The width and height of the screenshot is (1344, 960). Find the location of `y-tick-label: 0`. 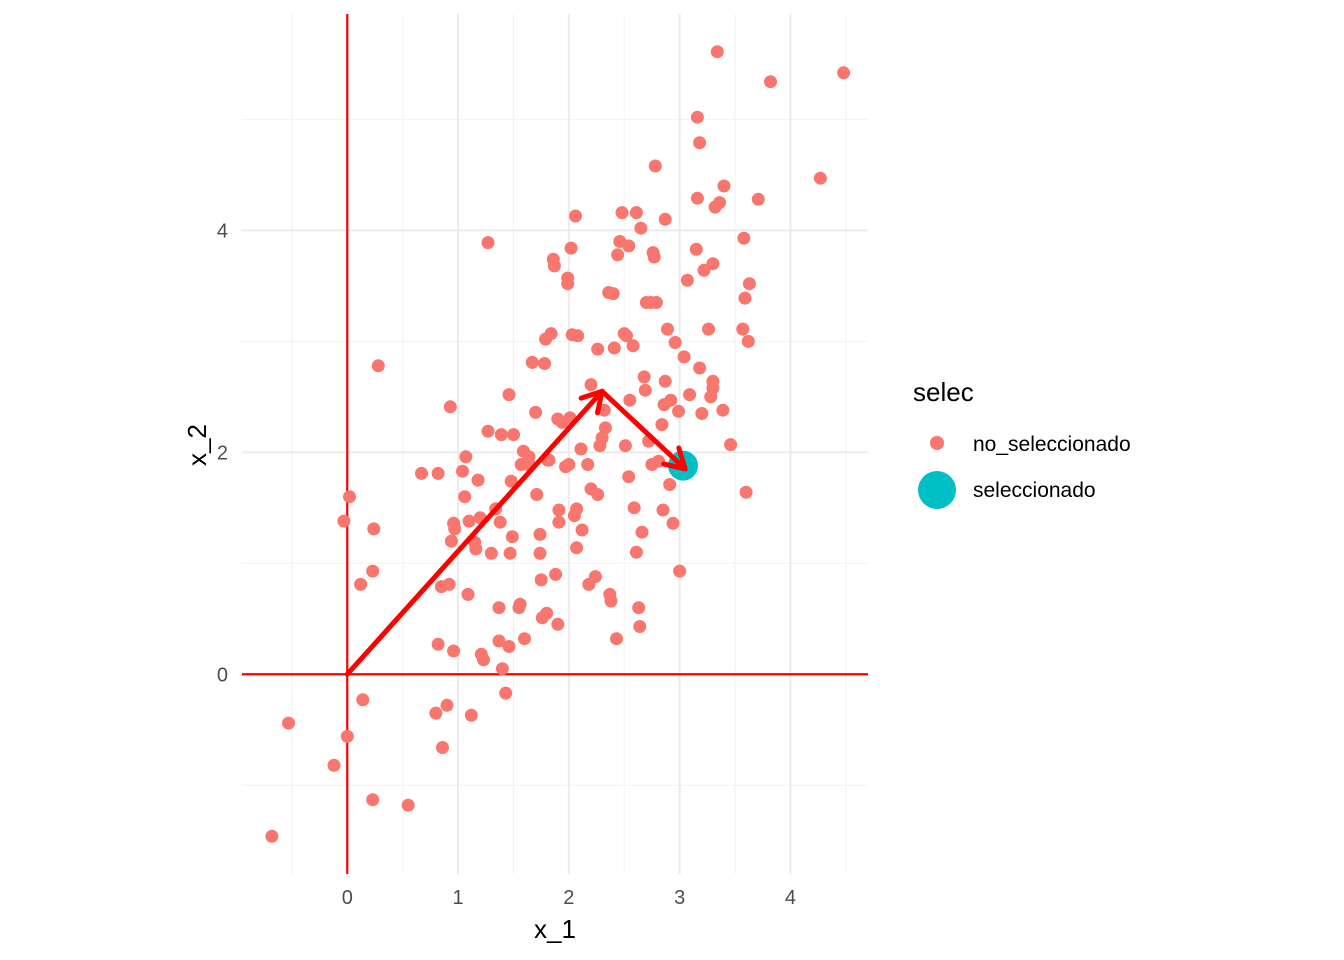

y-tick-label: 0 is located at coordinates (222, 675).